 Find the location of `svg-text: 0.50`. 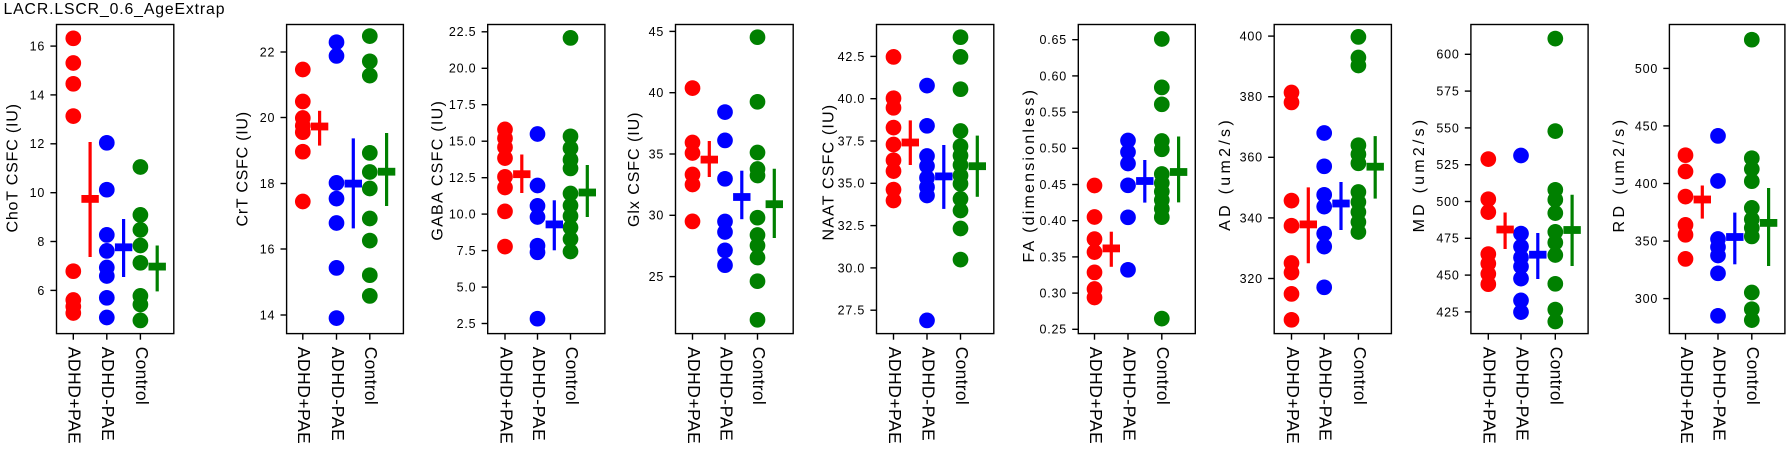

svg-text: 0.50 is located at coordinates (1053, 149).